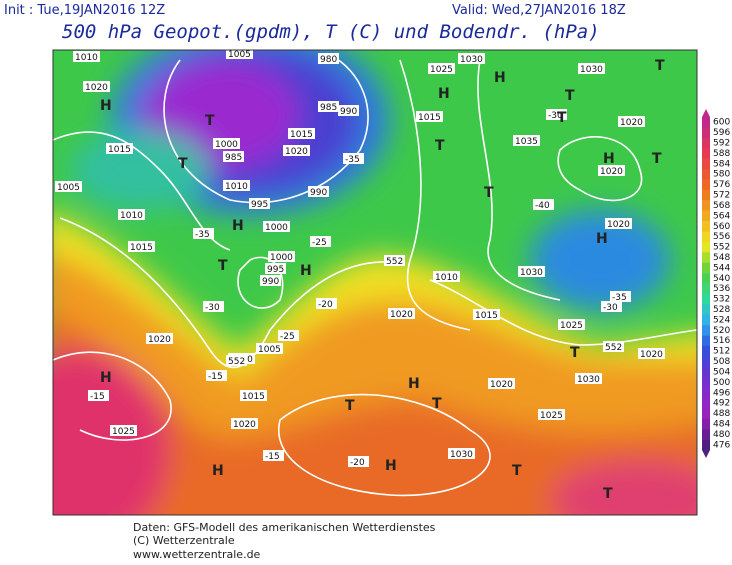 Image resolution: width=732 pixels, height=565 pixels. What do you see at coordinates (721, 404) in the screenshot?
I see `colorbar-label: 492` at bounding box center [721, 404].